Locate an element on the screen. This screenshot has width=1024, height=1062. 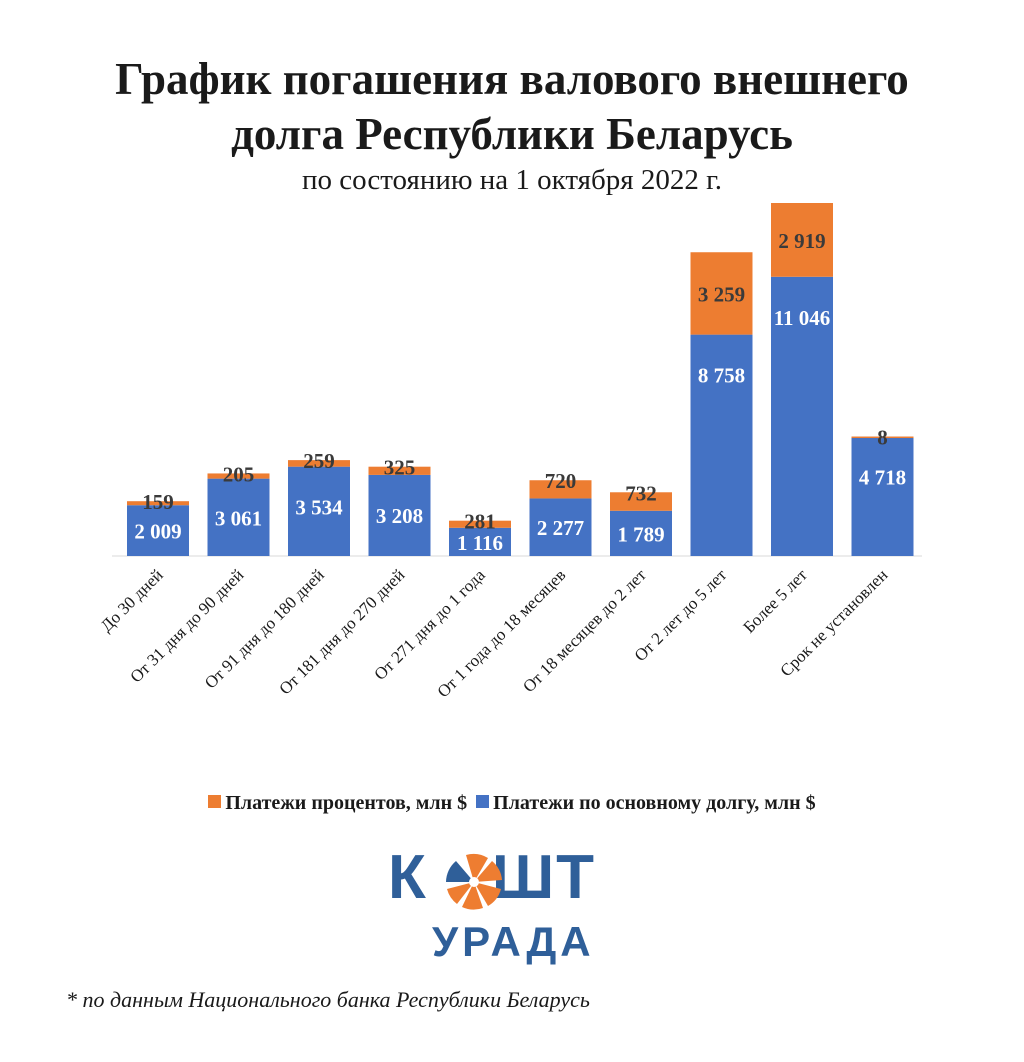
data-label-principal: 2 277 is located at coordinates (560, 528).